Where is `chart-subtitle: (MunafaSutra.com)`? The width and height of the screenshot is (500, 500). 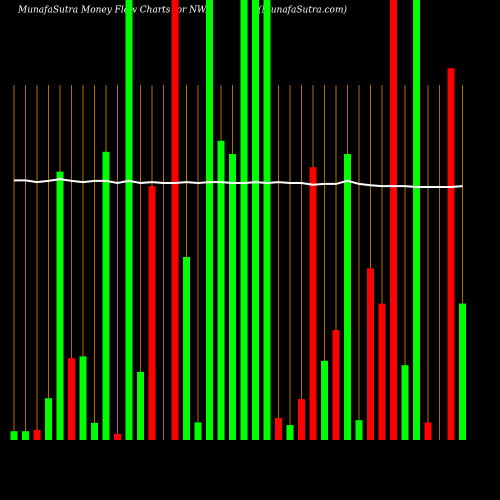
chart-subtitle: (MunafaSutra.com) is located at coordinates (302, 10).